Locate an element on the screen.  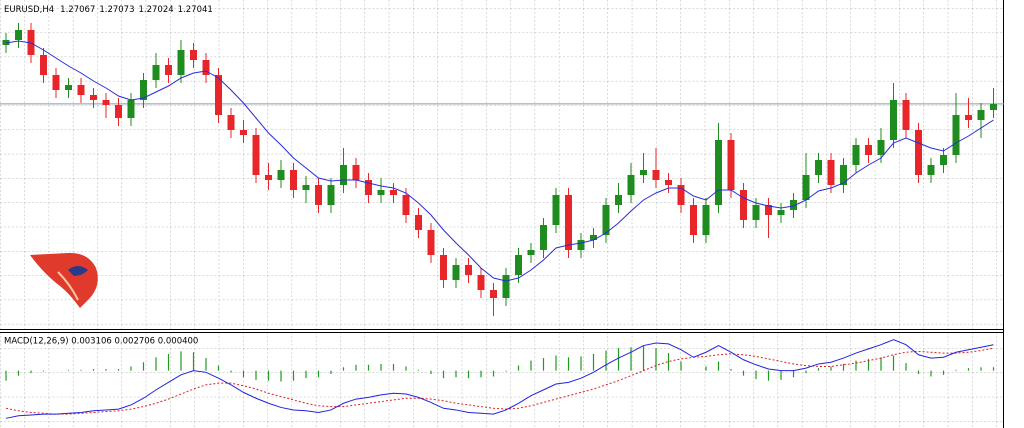
open: 1.27067 is located at coordinates (77, 10).